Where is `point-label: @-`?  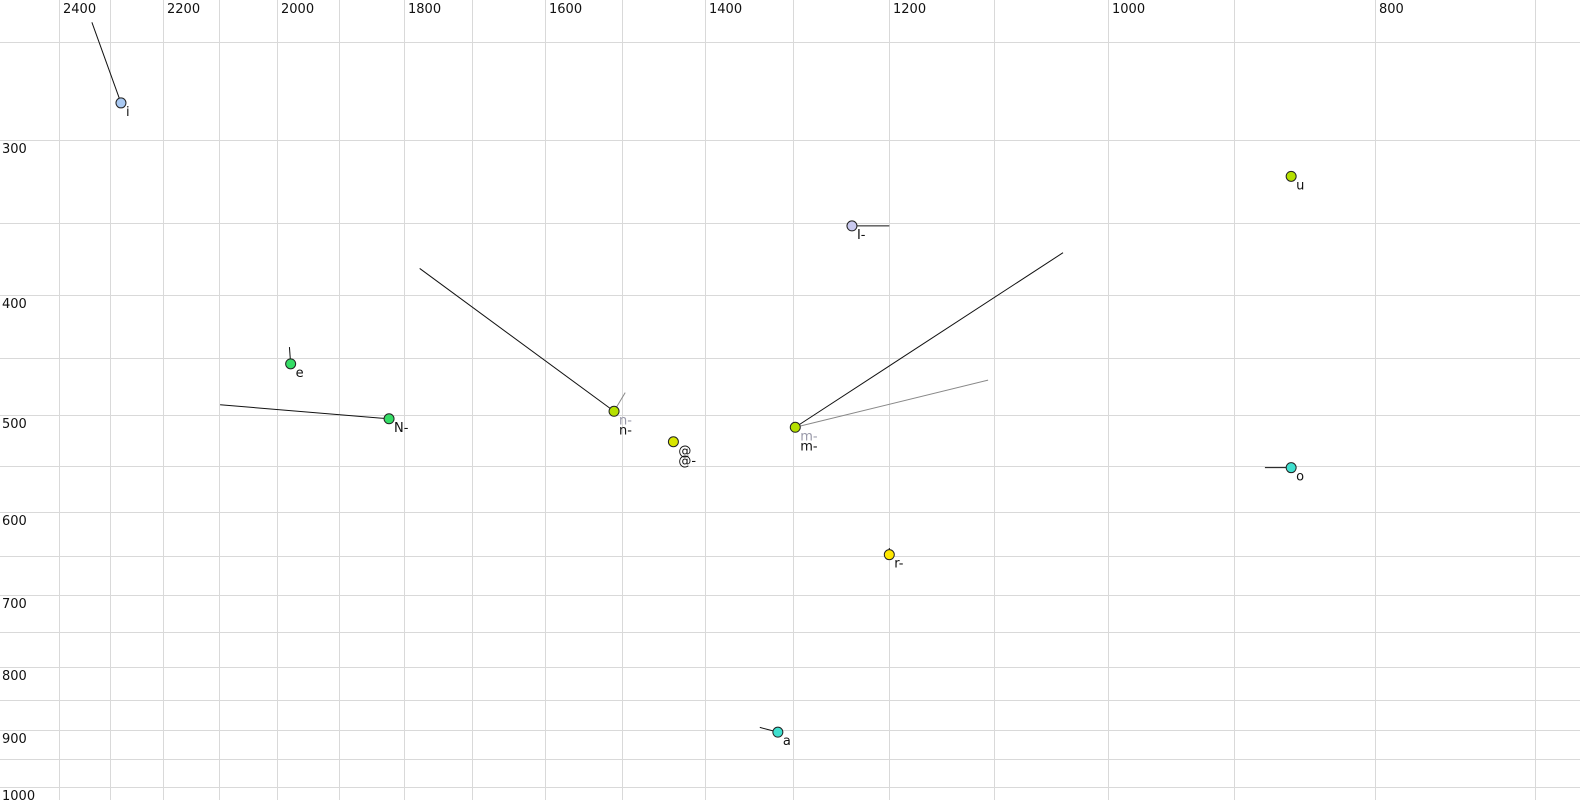
point-label: @- is located at coordinates (687, 461).